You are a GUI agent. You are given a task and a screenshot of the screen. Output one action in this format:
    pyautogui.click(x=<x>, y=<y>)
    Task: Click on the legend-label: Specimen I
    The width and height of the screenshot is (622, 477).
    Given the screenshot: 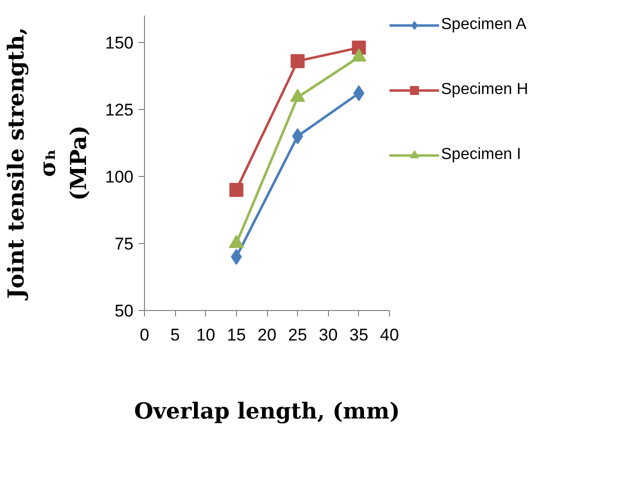 What is the action you would take?
    pyautogui.click(x=481, y=155)
    